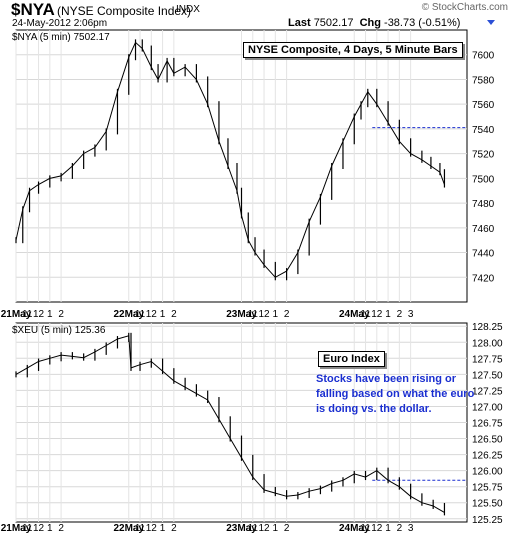  Describe the element at coordinates (61, 37) in the screenshot. I see `panel1-label: $NYA (5 min) 7502.17` at that location.